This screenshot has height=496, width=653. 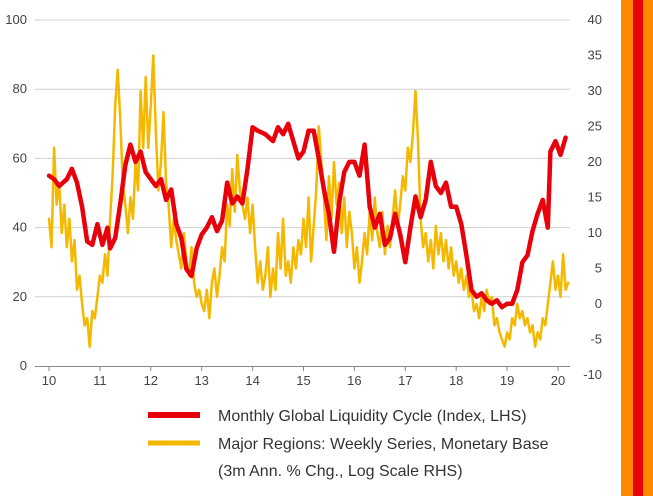 What do you see at coordinates (405, 380) in the screenshot?
I see `x-tick-label: 17` at bounding box center [405, 380].